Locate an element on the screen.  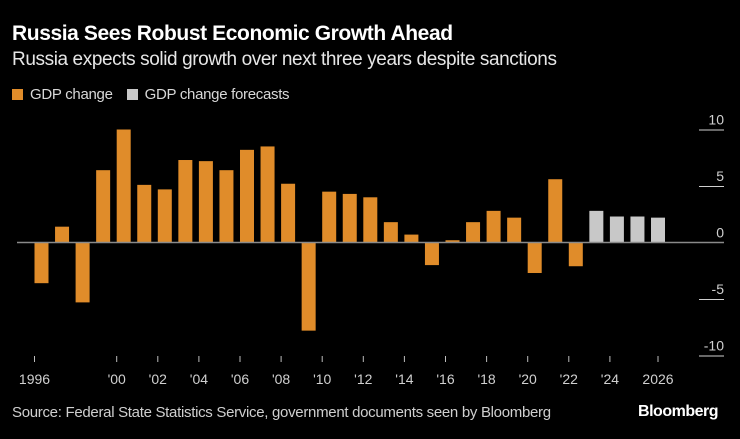
bar-gdp-2011 is located at coordinates (349, 218).